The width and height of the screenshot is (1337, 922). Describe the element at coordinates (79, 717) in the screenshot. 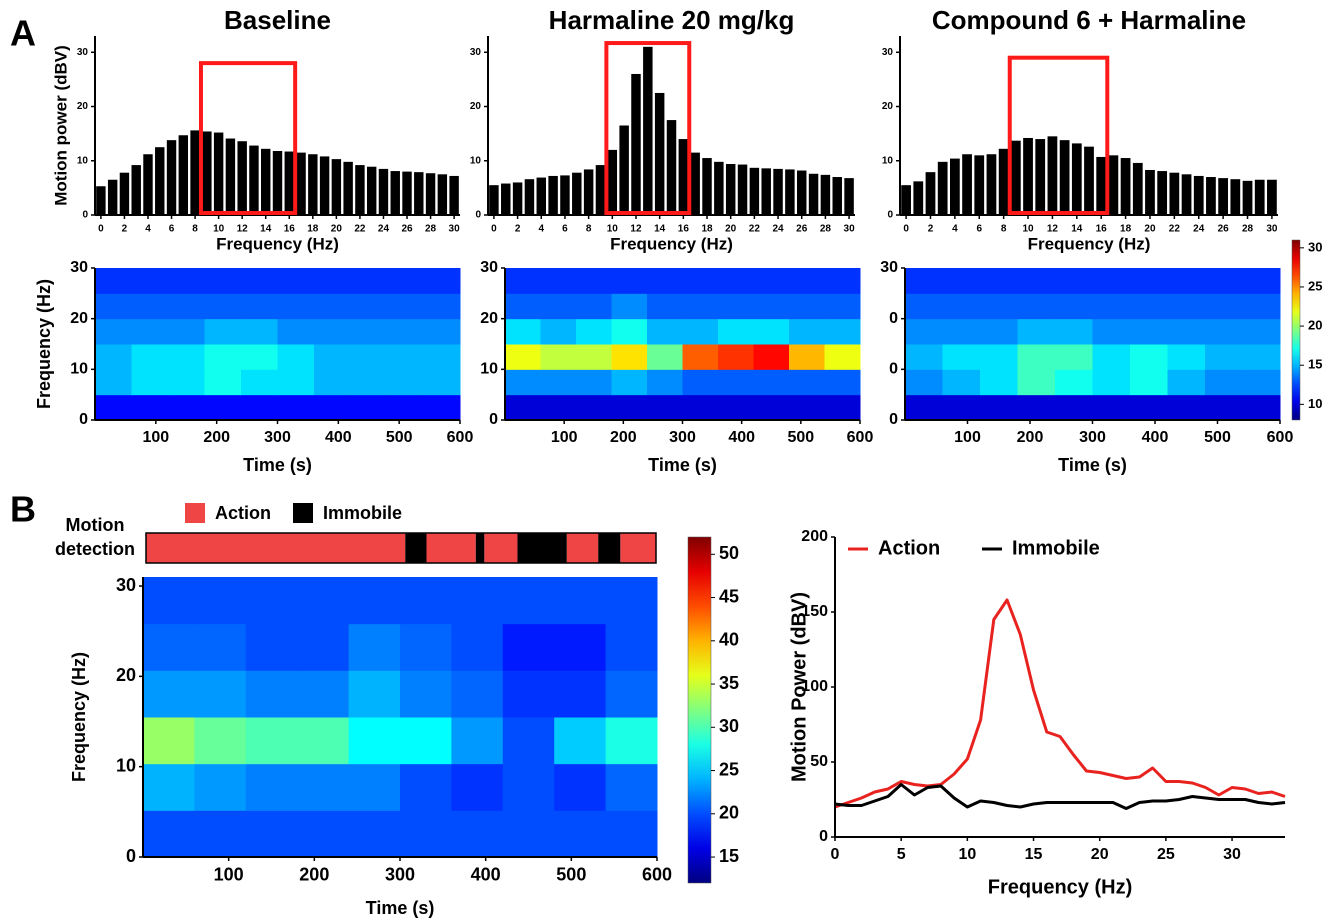

I see `y-axis-label: Frequency (Hz)` at that location.